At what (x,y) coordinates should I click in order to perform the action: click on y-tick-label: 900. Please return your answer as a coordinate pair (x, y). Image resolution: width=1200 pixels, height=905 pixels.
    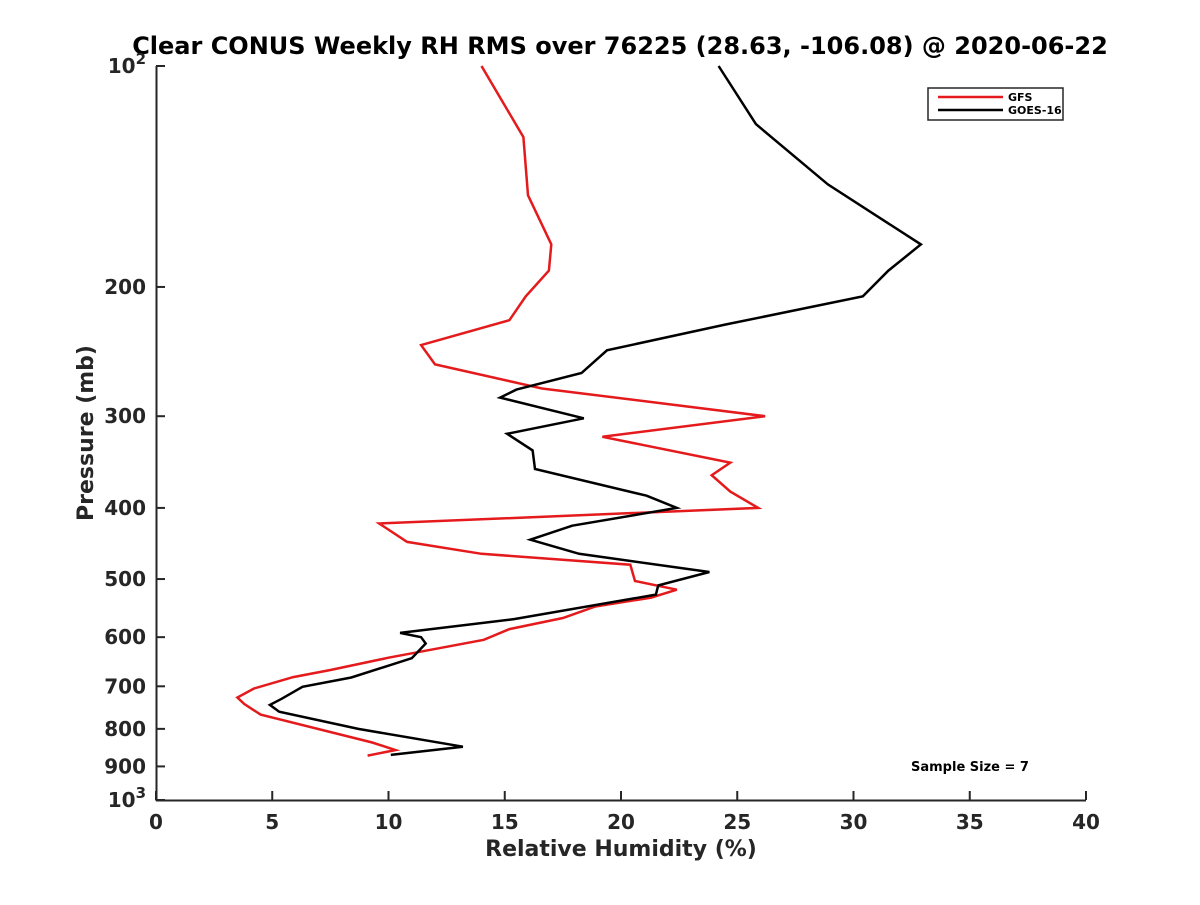
    Looking at the image, I should click on (125, 766).